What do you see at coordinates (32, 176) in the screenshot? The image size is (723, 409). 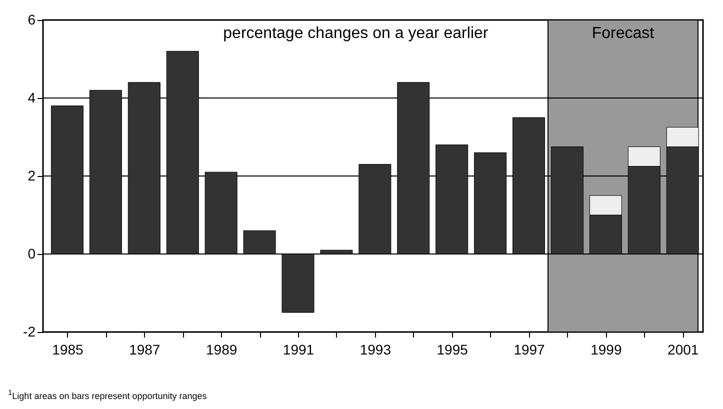 I see `y-tick-label: 2` at bounding box center [32, 176].